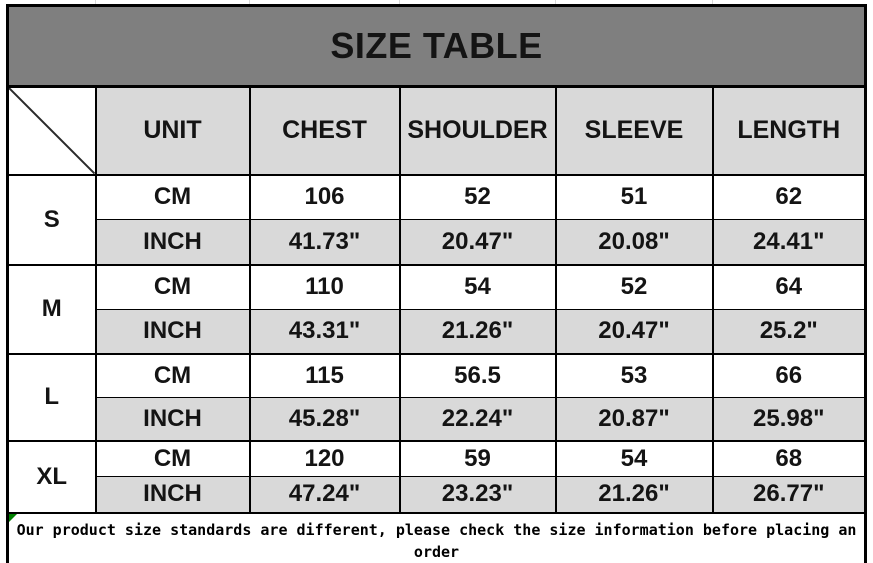 The width and height of the screenshot is (873, 563). I want to click on table-row-xl-cm: XL CM 120 59 54 68, so click(436, 476).